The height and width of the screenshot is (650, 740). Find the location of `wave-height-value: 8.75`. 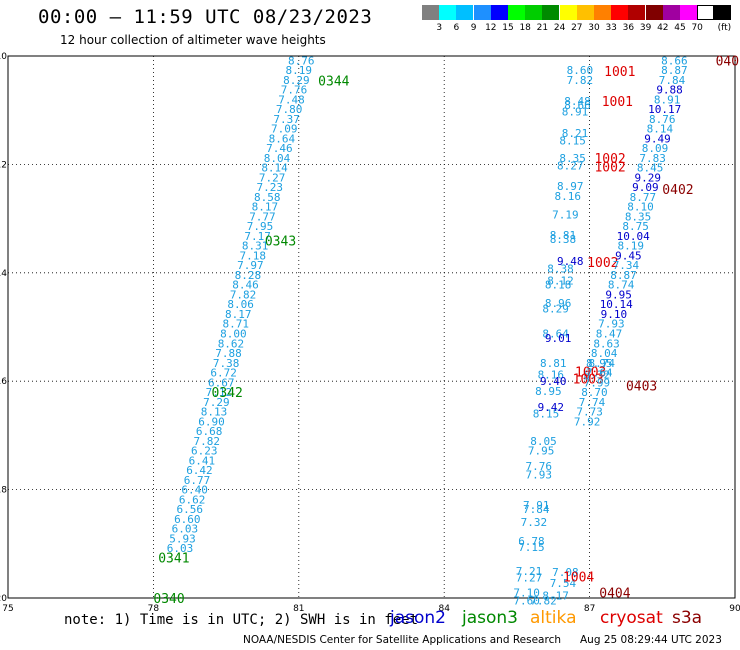

wave-height-value: 8.75 is located at coordinates (635, 226).